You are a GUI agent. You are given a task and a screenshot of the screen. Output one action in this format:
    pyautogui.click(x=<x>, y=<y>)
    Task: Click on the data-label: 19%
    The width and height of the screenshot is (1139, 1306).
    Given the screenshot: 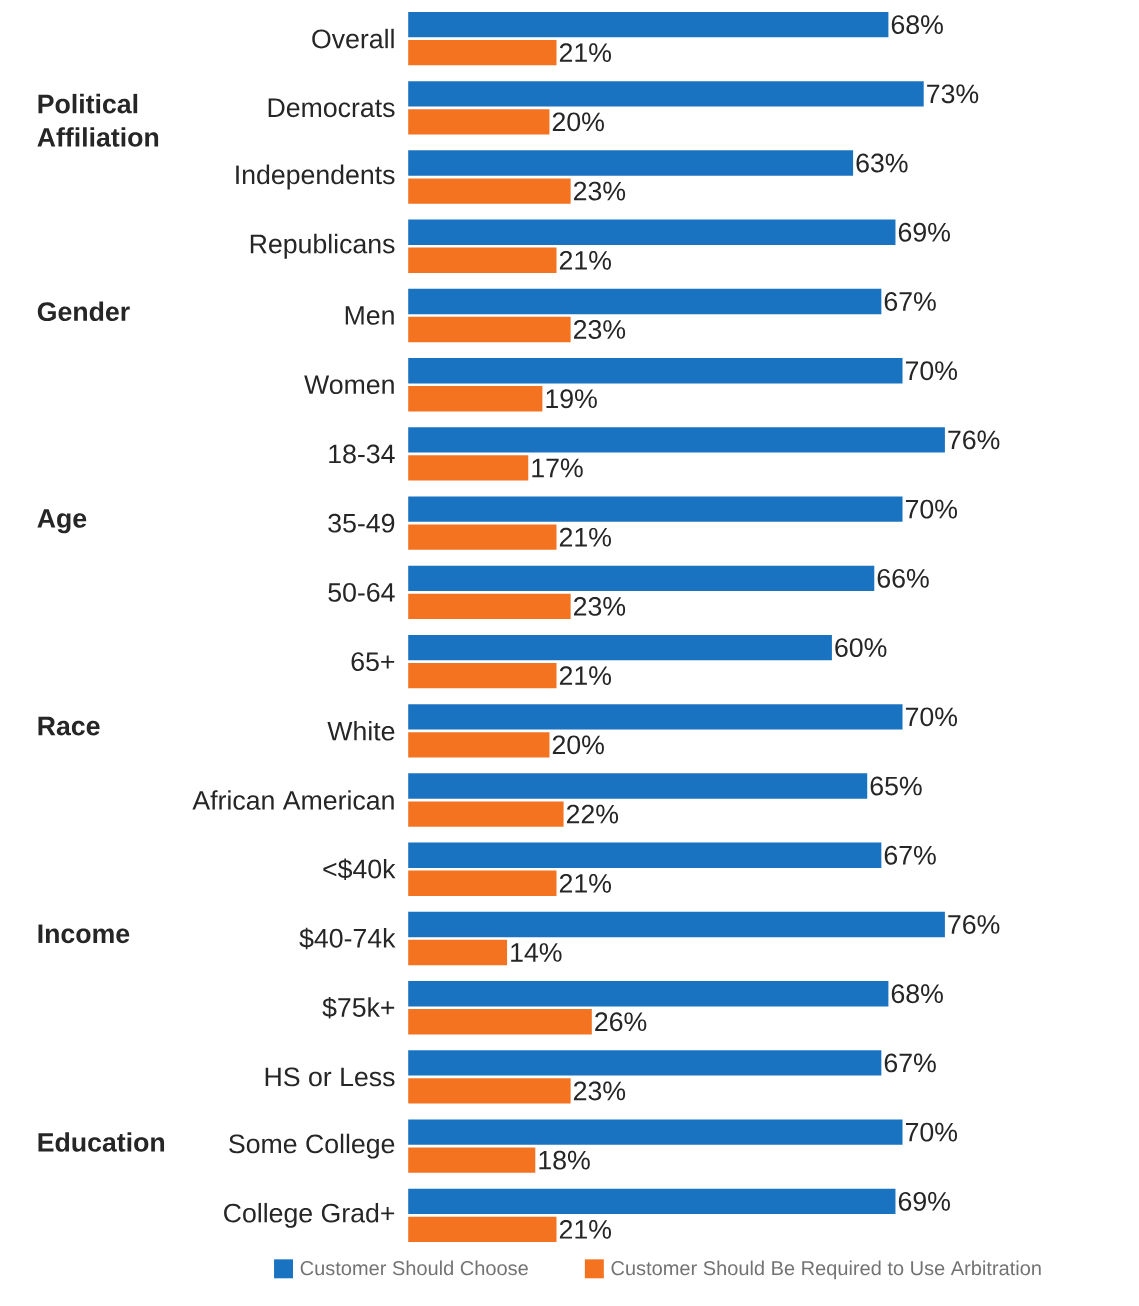 What is the action you would take?
    pyautogui.click(x=571, y=399)
    